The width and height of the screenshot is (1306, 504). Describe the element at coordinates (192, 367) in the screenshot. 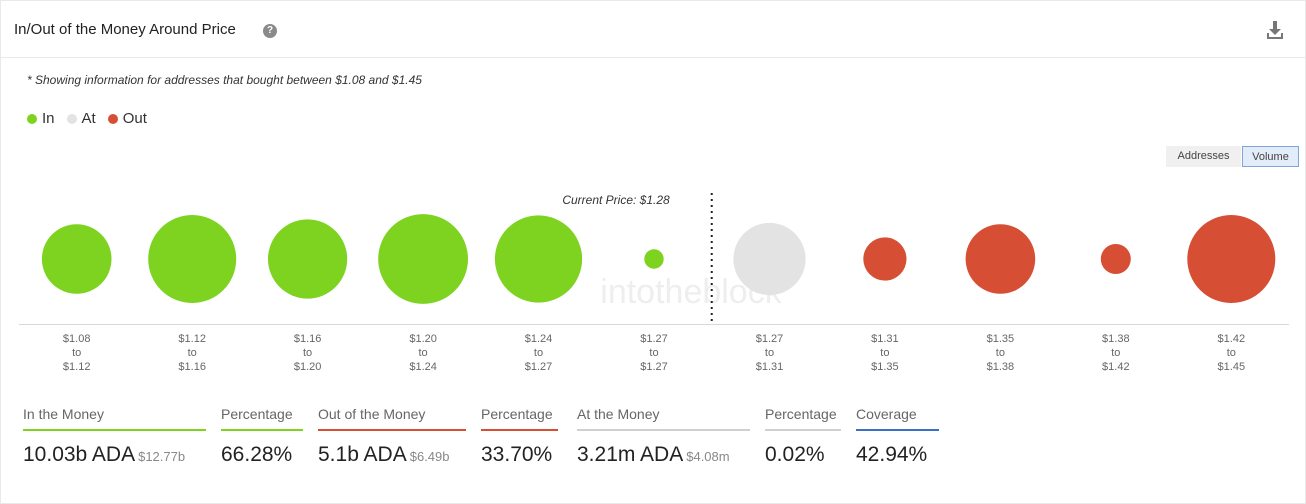

I see `tick-label-1-2: $1.16` at that location.